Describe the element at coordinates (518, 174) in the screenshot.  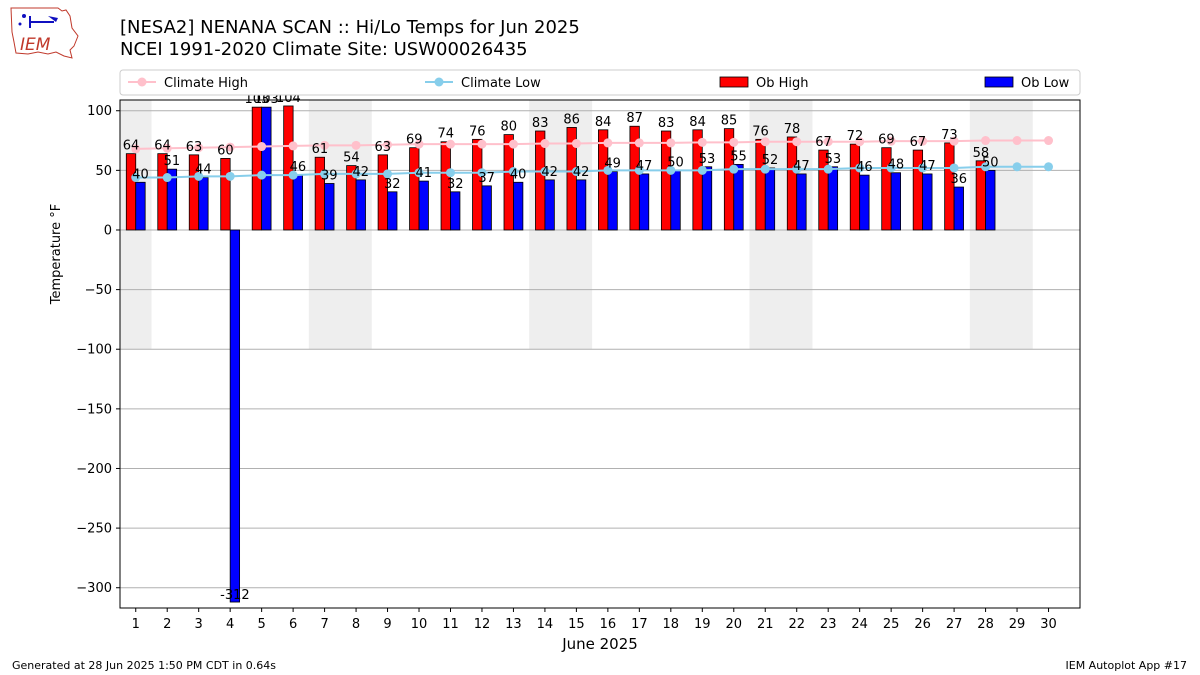
I see `ob-low-label: 40` at that location.